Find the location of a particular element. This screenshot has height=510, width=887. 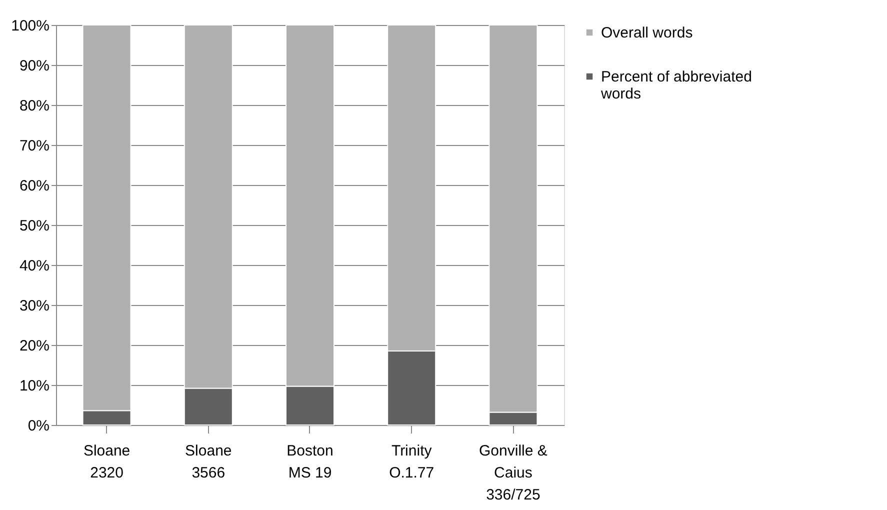

y-tick-label: 70% is located at coordinates (34, 146).